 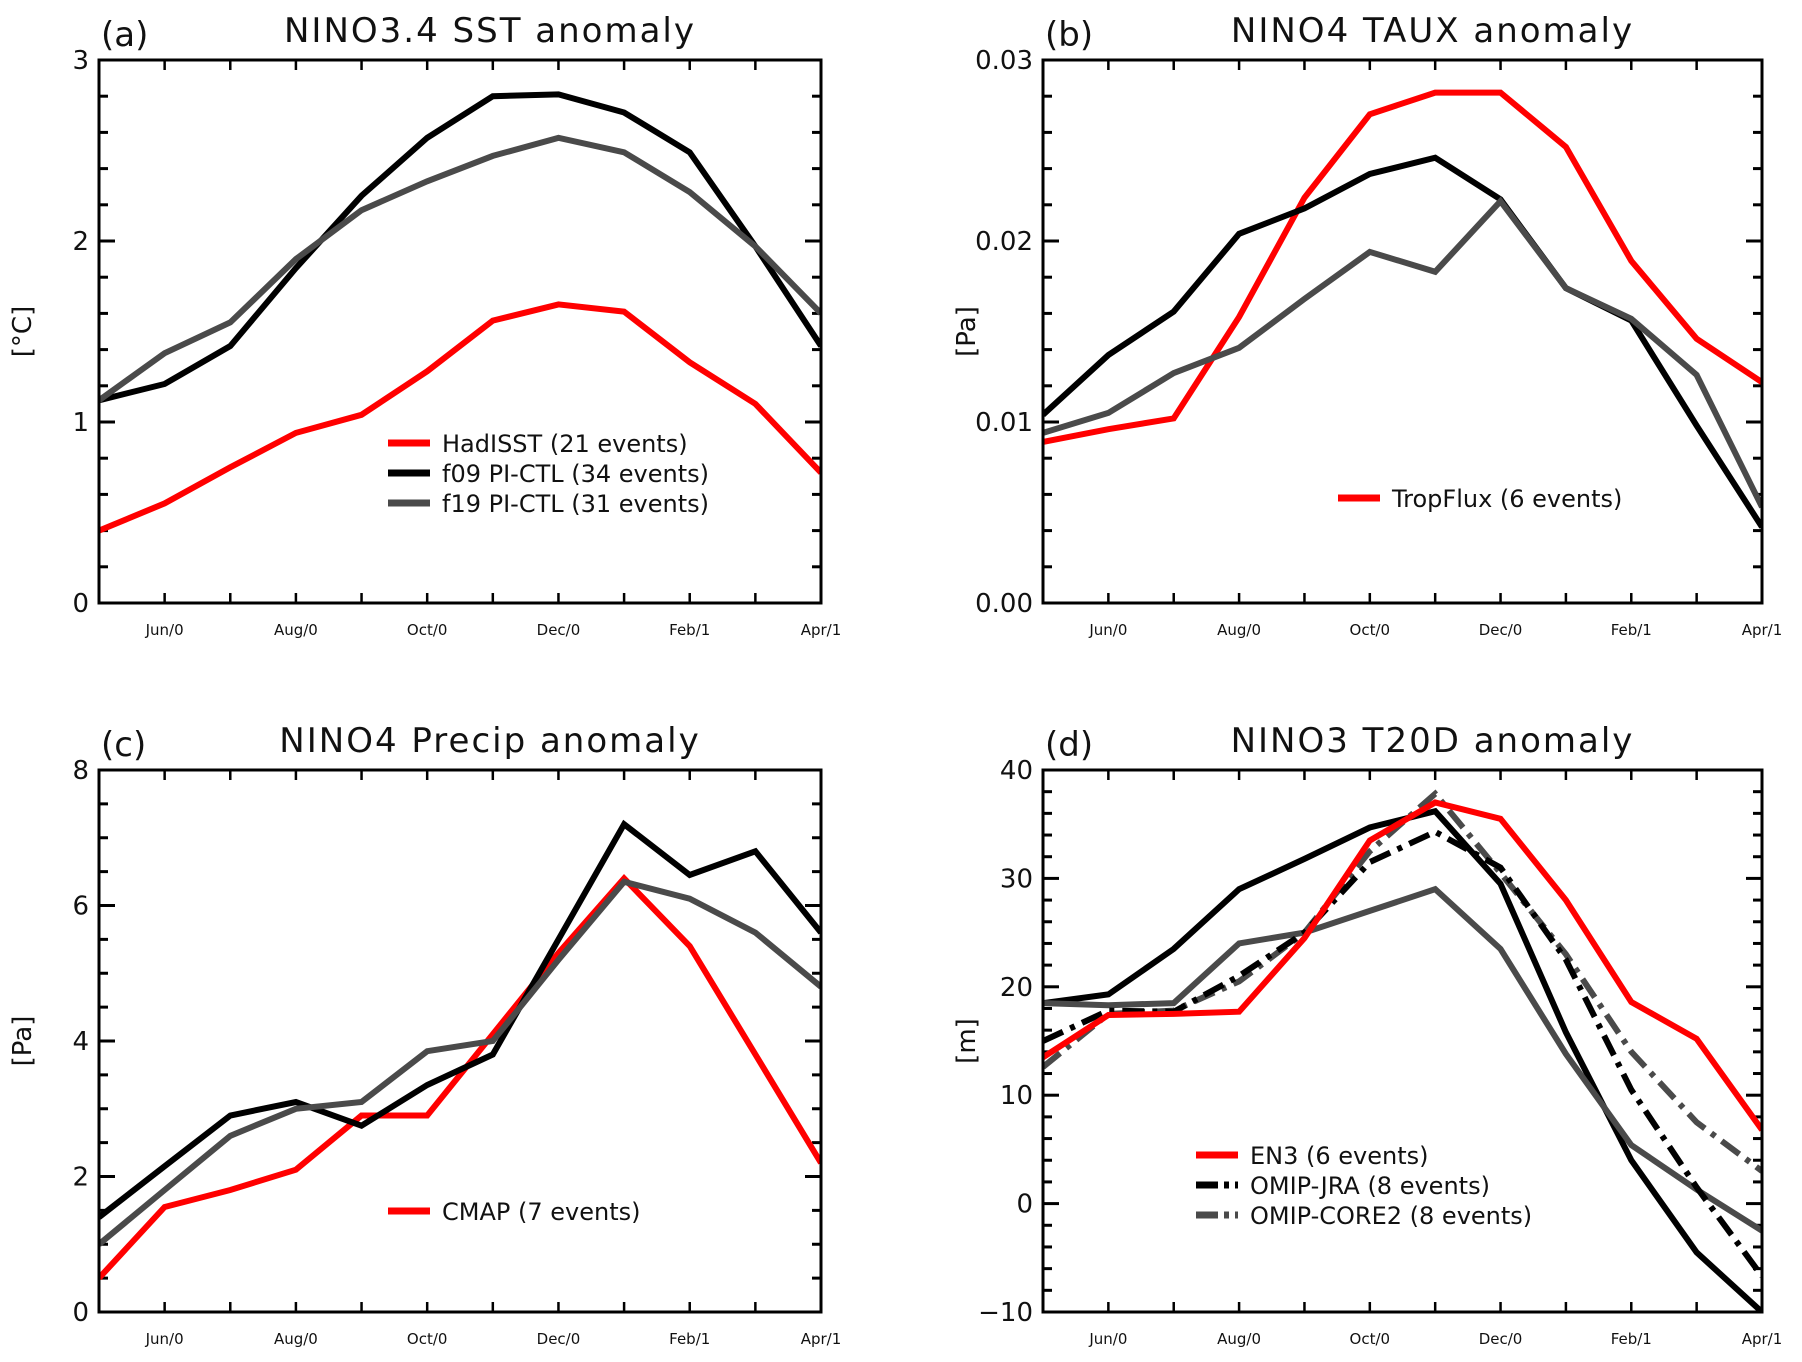 What do you see at coordinates (1004, 423) in the screenshot?
I see `y-tick-label: 0.01` at bounding box center [1004, 423].